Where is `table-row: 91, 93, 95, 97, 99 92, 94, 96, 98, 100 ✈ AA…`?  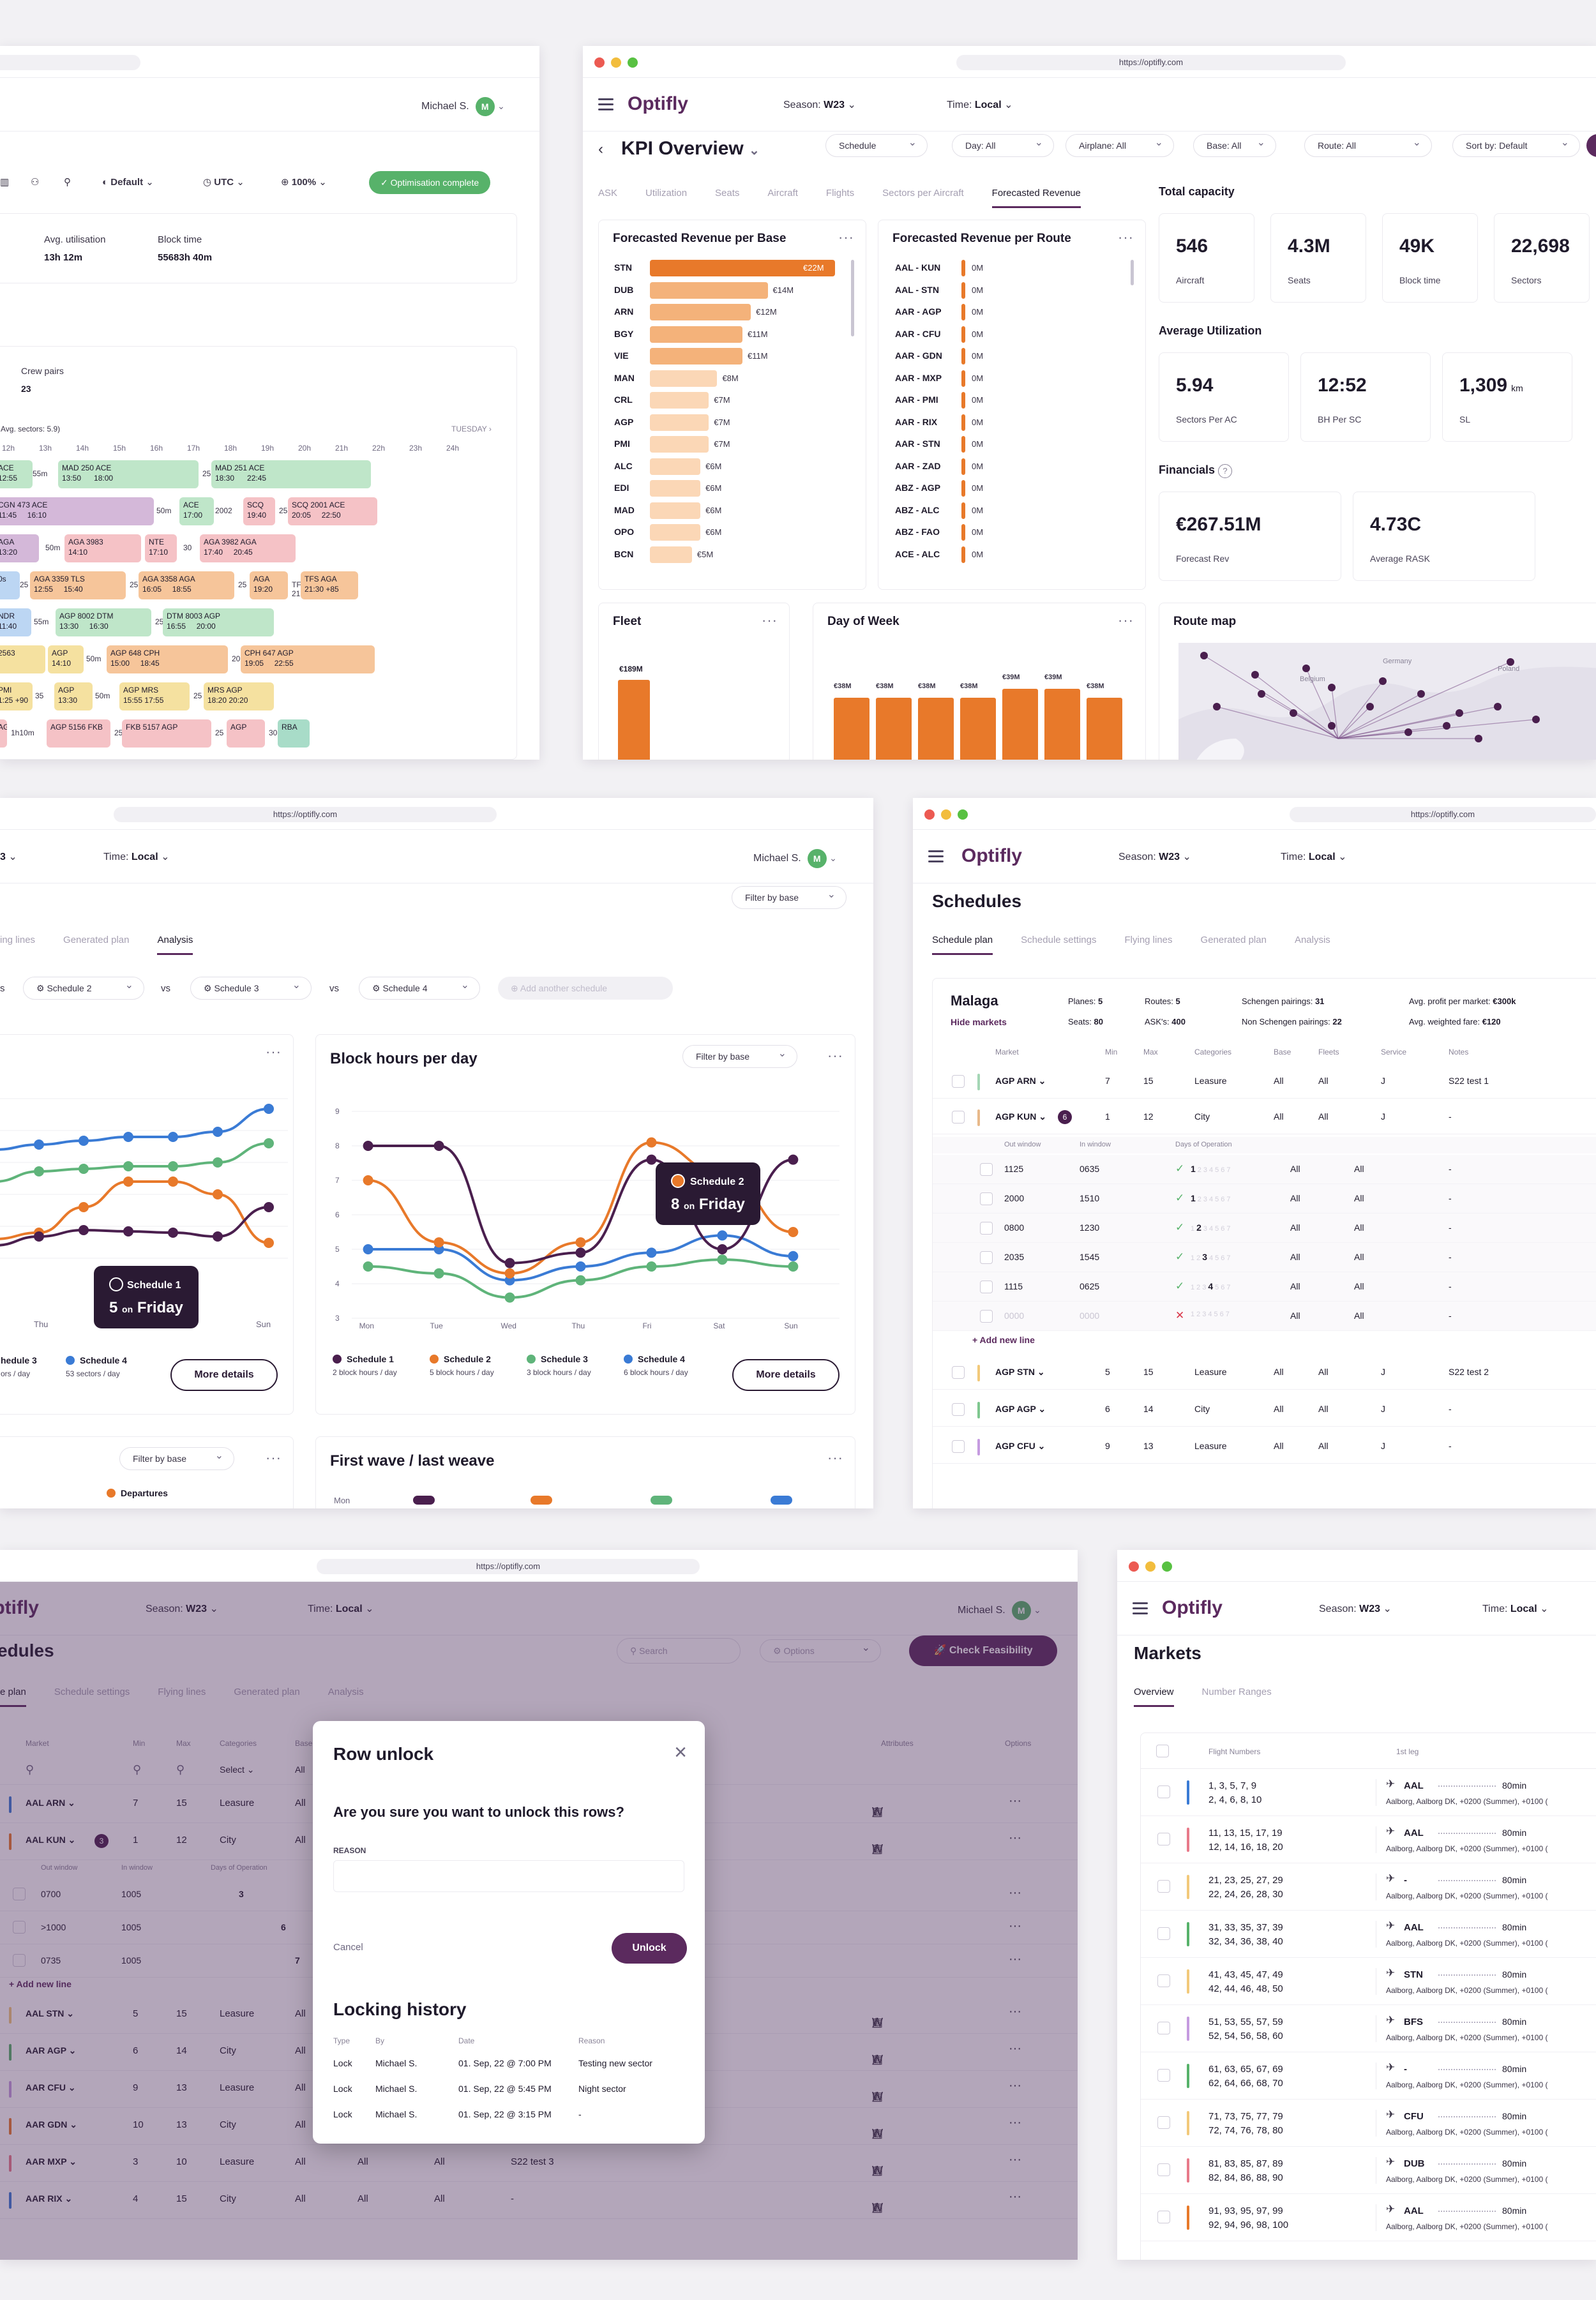 table-row: 91, 93, 95, 97, 99 92, 94, 96, 98, 100 ✈ AA… is located at coordinates (1368, 2217).